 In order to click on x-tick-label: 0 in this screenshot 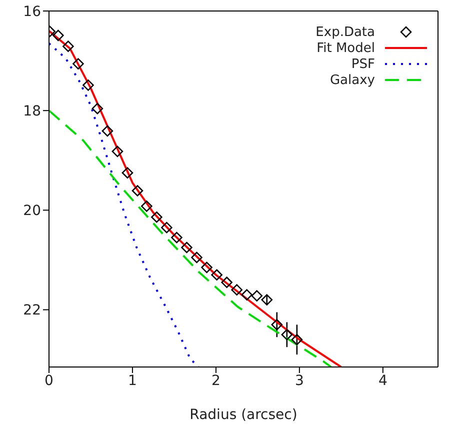, I will do `click(49, 380)`.